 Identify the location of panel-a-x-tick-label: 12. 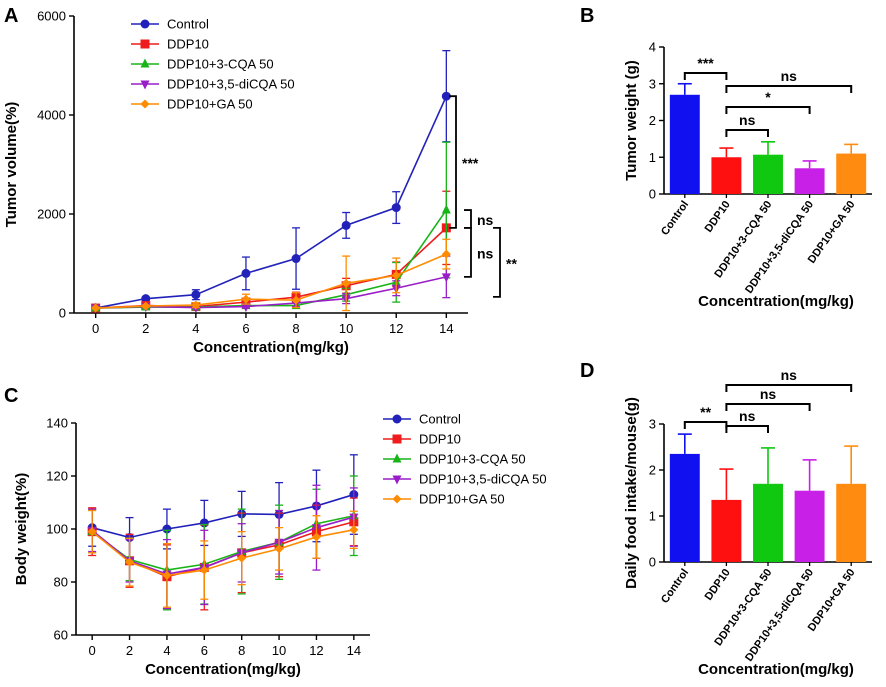
(396, 328).